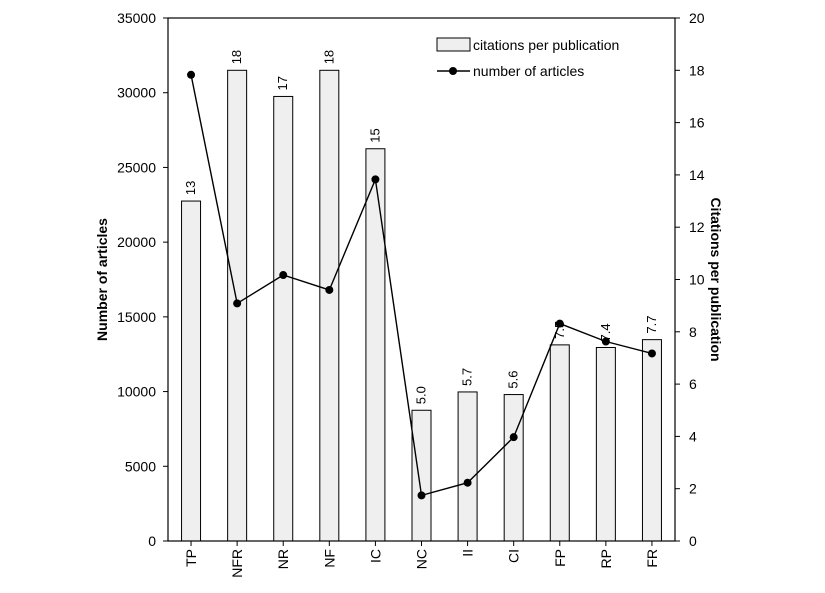 The height and width of the screenshot is (593, 825). I want to click on line-point-RP, so click(605, 341).